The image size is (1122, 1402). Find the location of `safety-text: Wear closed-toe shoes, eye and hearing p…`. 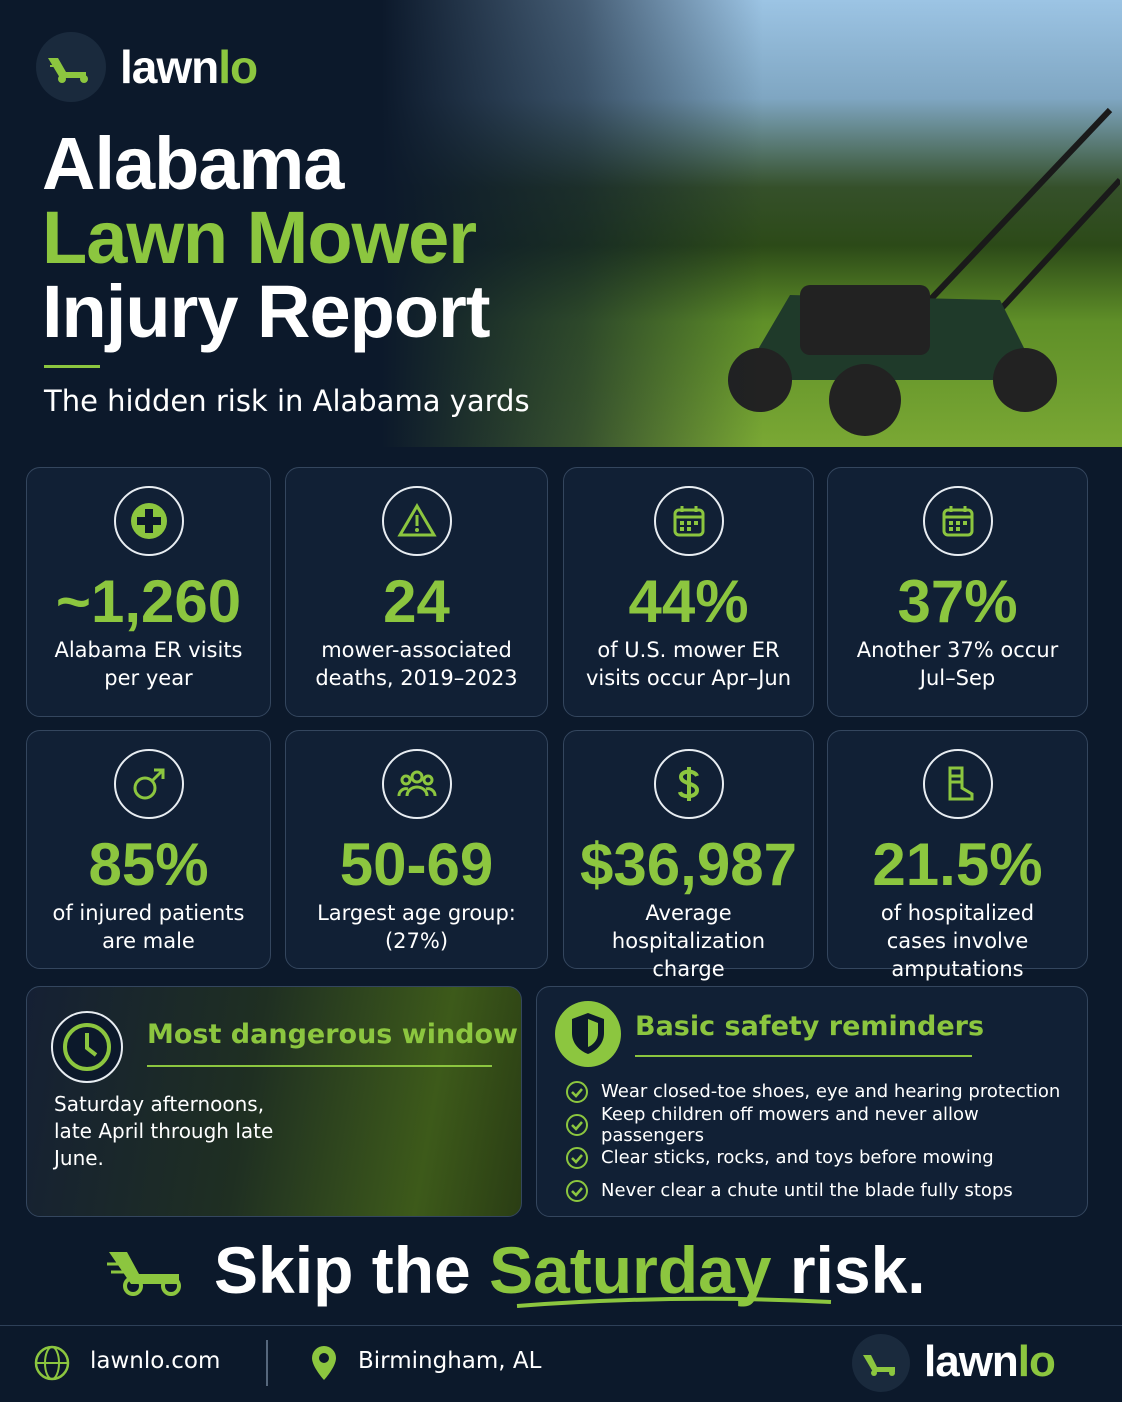

safety-text: Wear closed-toe shoes, eye and hearing p… is located at coordinates (831, 1091).